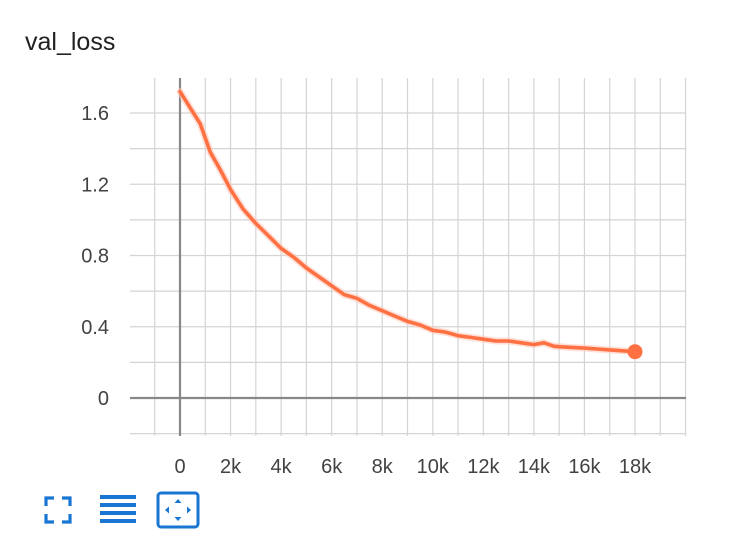  What do you see at coordinates (95, 328) in the screenshot?
I see `y-tick-label: 0.4` at bounding box center [95, 328].